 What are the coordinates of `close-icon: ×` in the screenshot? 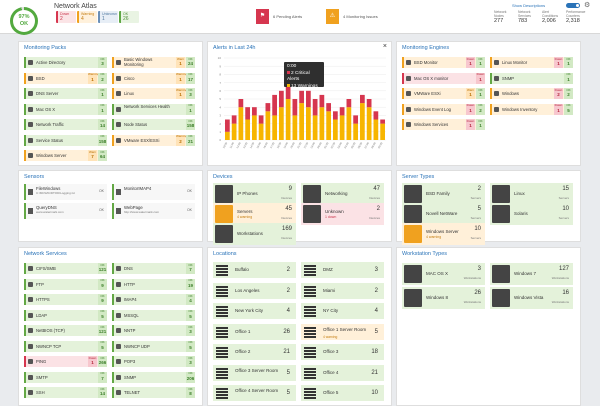 It's located at (384, 46).